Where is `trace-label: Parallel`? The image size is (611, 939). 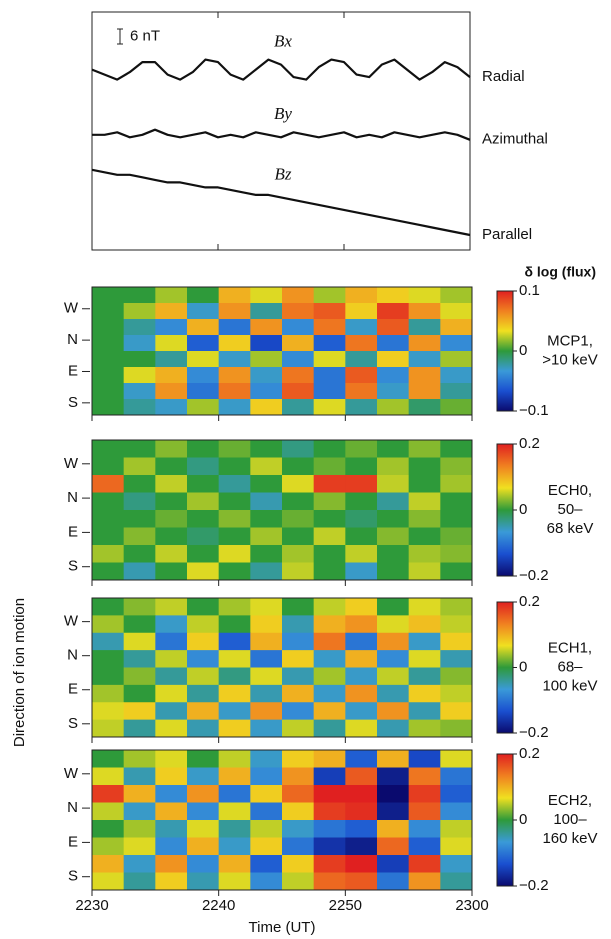 trace-label: Parallel is located at coordinates (507, 234).